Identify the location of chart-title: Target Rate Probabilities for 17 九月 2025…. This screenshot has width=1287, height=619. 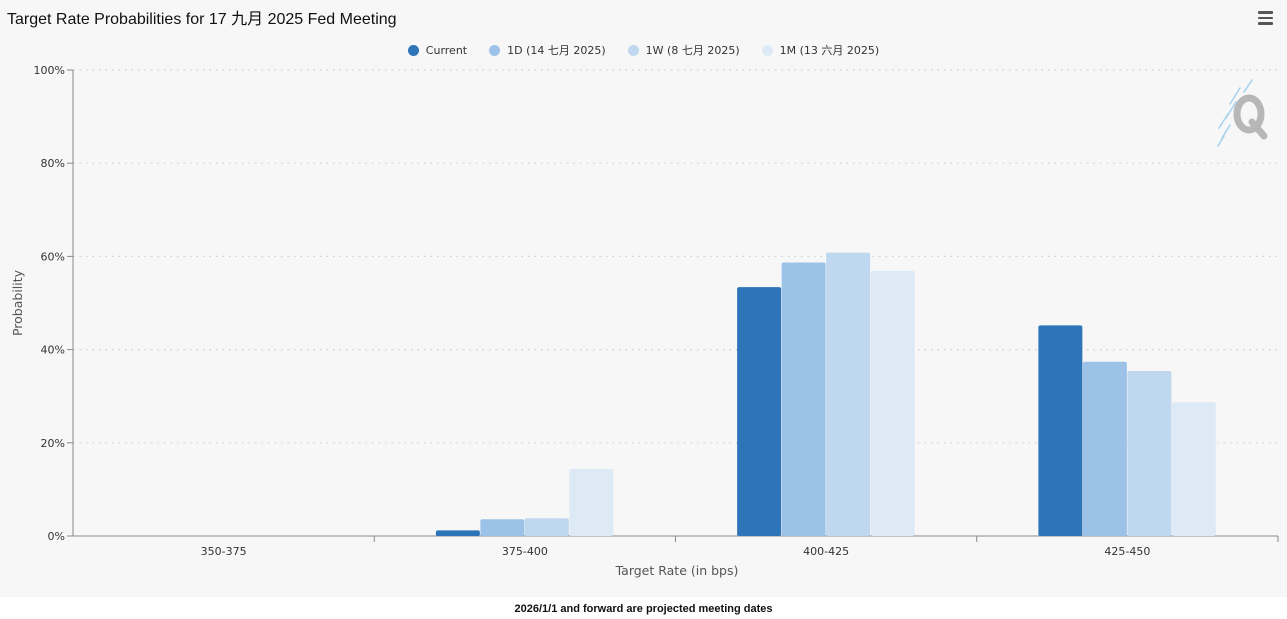
(202, 19).